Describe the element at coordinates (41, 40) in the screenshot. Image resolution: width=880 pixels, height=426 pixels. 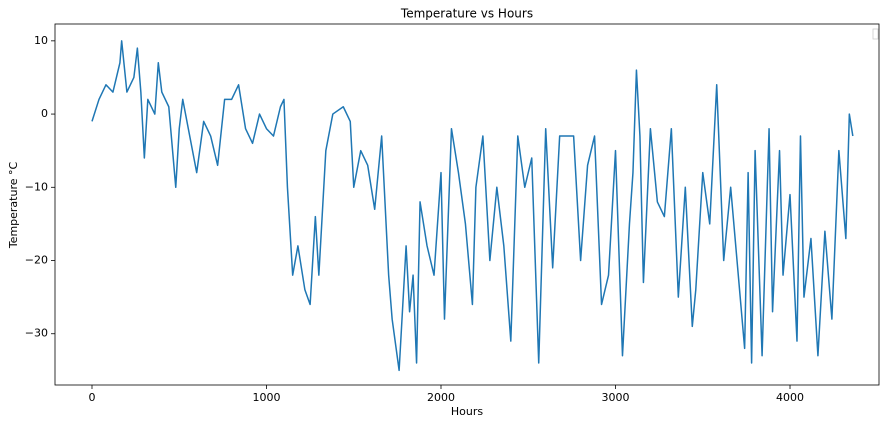
I see `y-tick-label: 10` at that location.